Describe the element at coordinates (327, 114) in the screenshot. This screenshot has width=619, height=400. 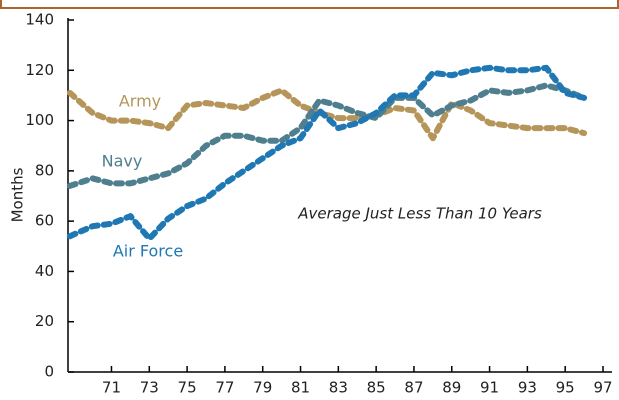
I see `series-line` at that location.